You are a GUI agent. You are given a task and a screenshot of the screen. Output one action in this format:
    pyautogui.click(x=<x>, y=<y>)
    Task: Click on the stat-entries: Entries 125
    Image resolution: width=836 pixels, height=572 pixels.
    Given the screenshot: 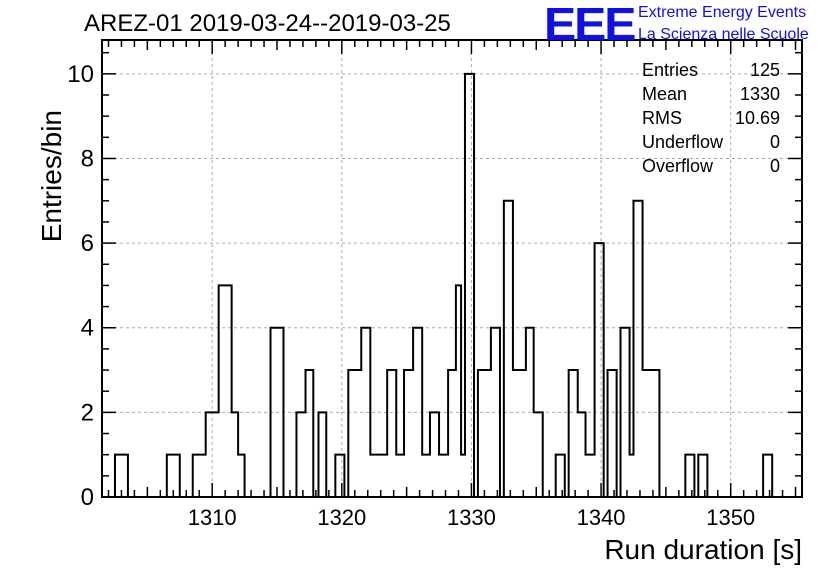 What is the action you would take?
    pyautogui.click(x=711, y=70)
    